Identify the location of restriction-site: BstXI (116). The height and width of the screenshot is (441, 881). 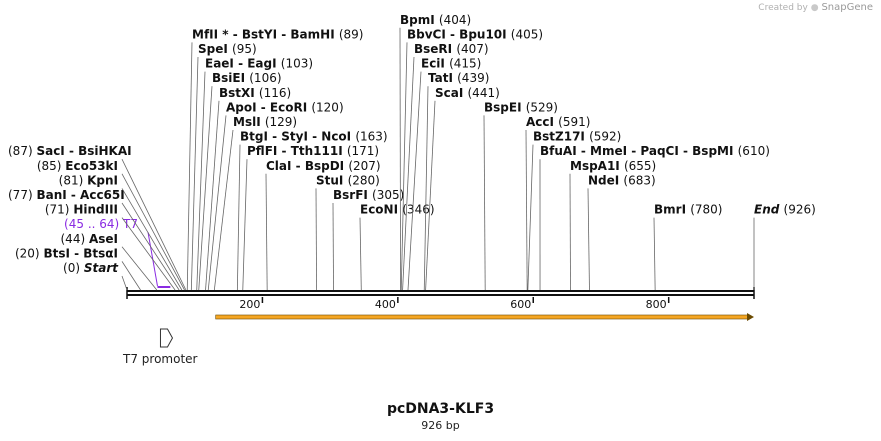
(248, 188).